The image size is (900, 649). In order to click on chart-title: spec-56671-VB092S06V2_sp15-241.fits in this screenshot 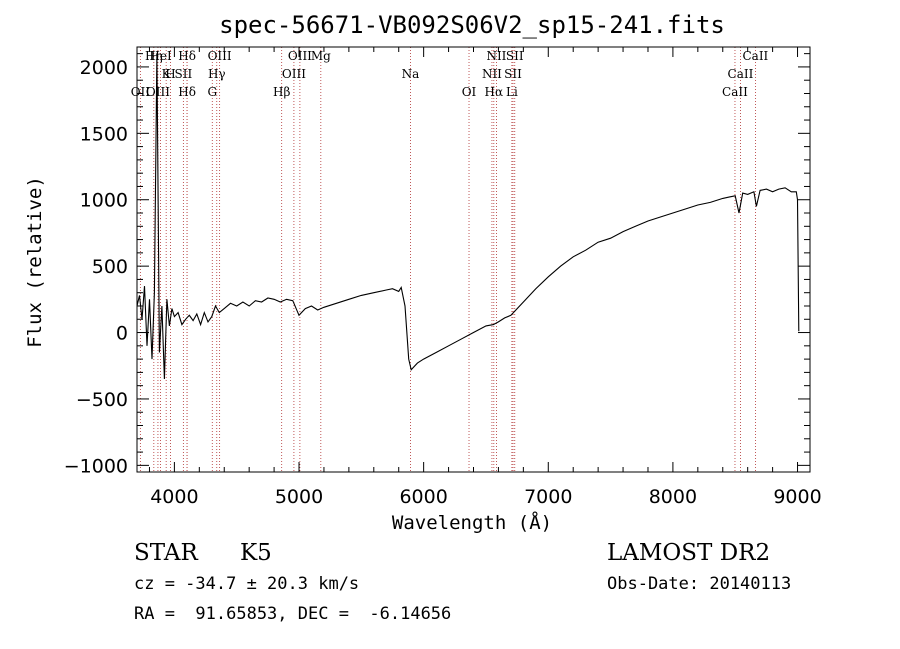, I will do `click(472, 25)`.